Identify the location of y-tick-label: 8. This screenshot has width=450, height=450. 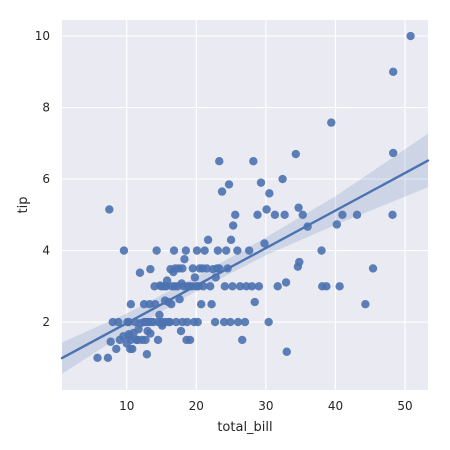
(46, 108).